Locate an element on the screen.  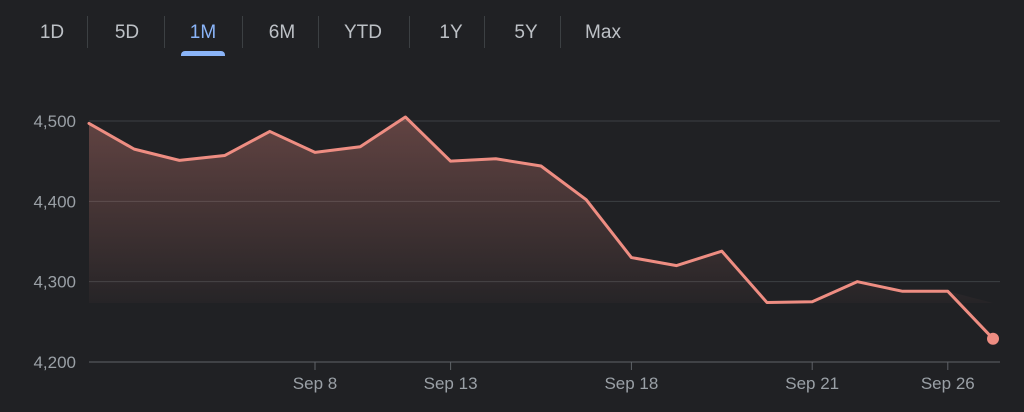
tab-ytd: YTD is located at coordinates (363, 33).